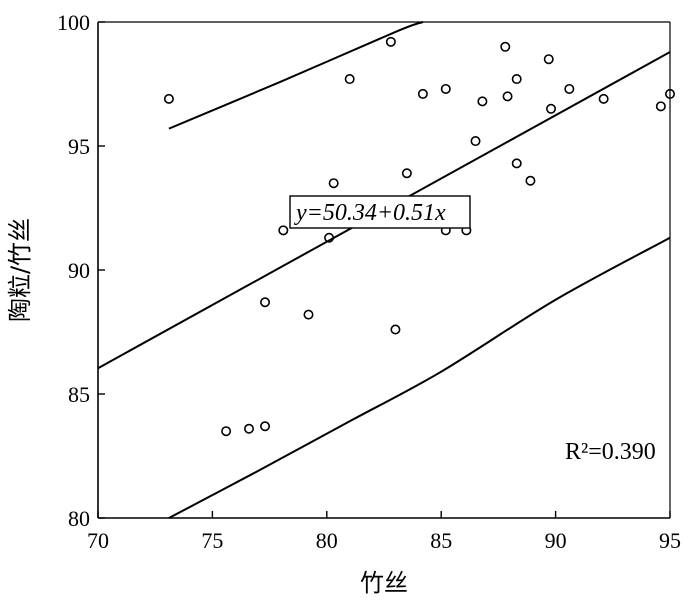  What do you see at coordinates (556, 540) in the screenshot?
I see `x-tick-label: 90` at bounding box center [556, 540].